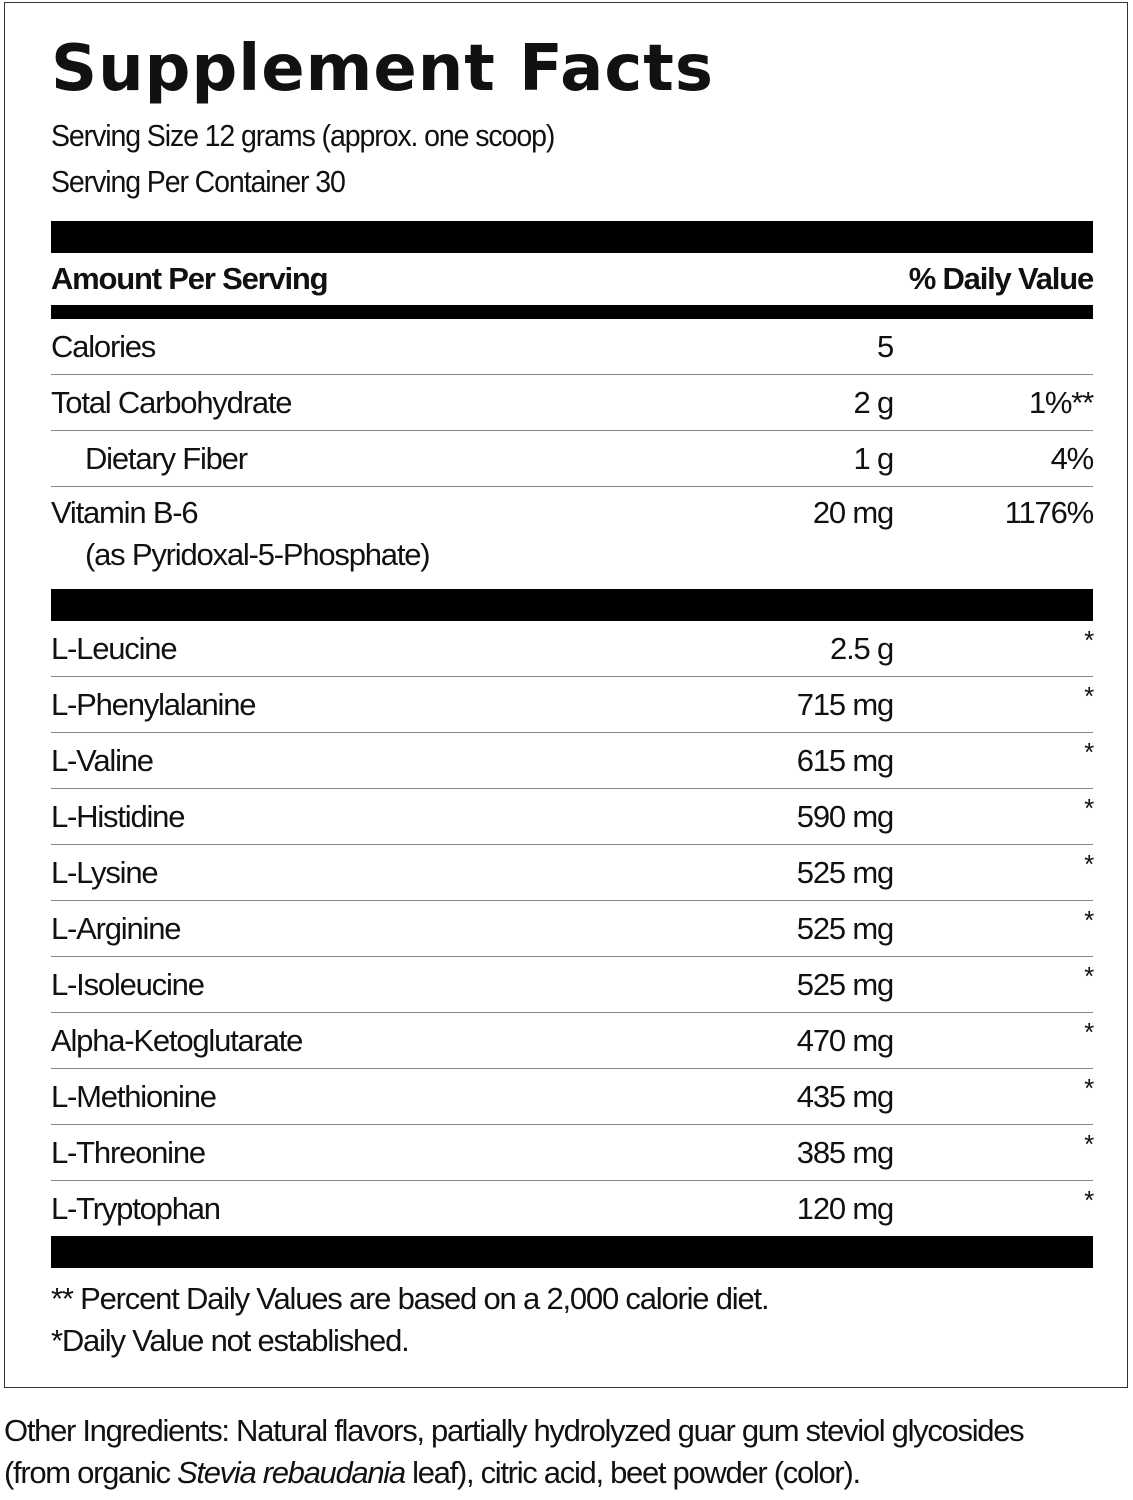  What do you see at coordinates (862, 648) in the screenshot?
I see `amount: 2.5 g` at bounding box center [862, 648].